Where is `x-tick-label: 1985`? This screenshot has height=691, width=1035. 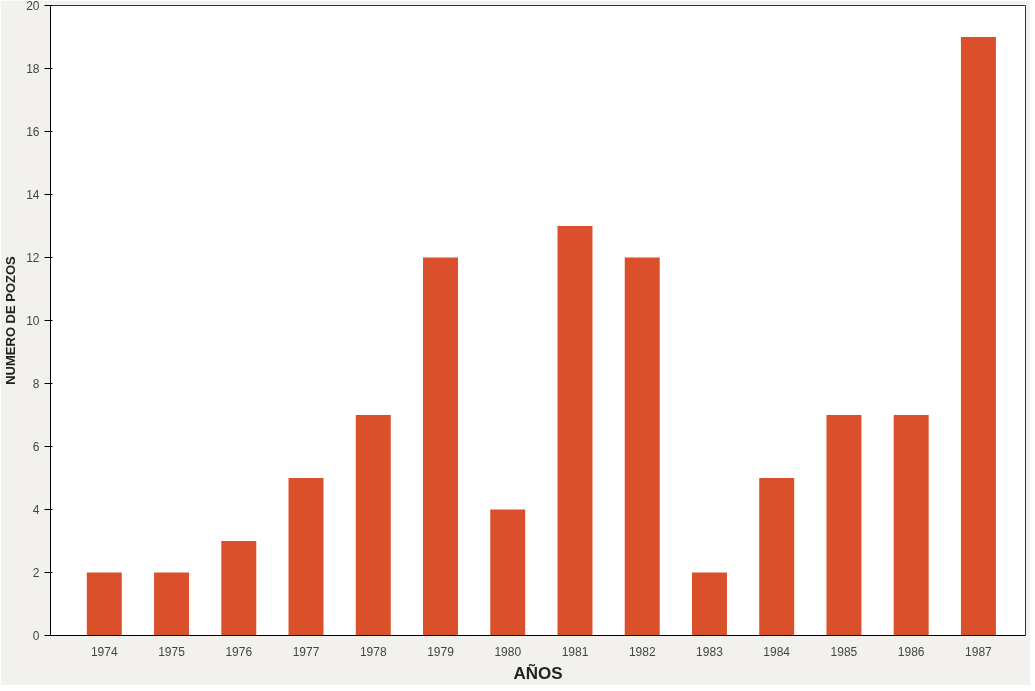 x-tick-label: 1985 is located at coordinates (844, 651).